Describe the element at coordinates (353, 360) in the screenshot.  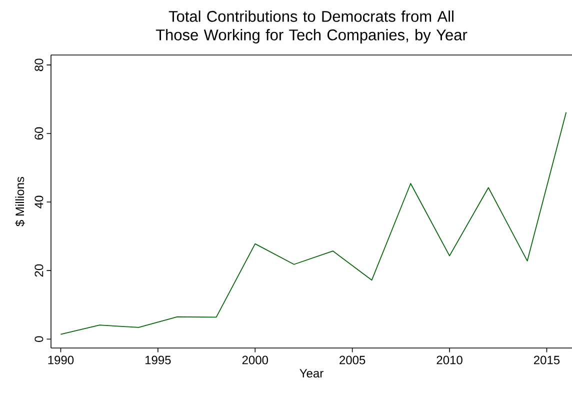
I see `x-tick-label: 2005` at that location.